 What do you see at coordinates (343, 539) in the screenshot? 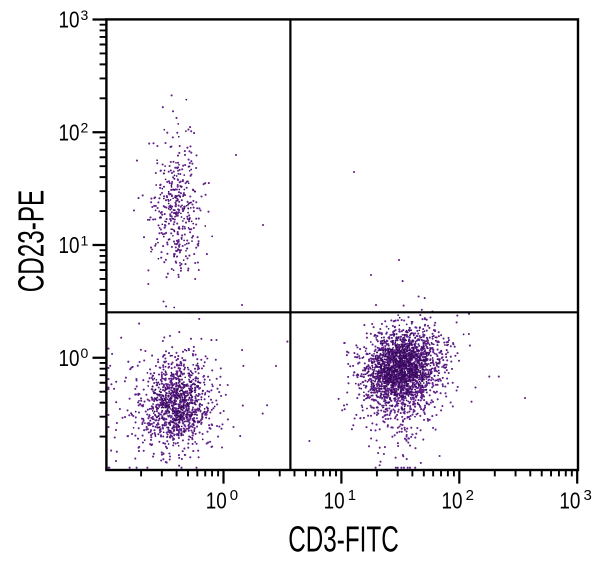
I see `svg-text: CD3-FITC` at bounding box center [343, 539].